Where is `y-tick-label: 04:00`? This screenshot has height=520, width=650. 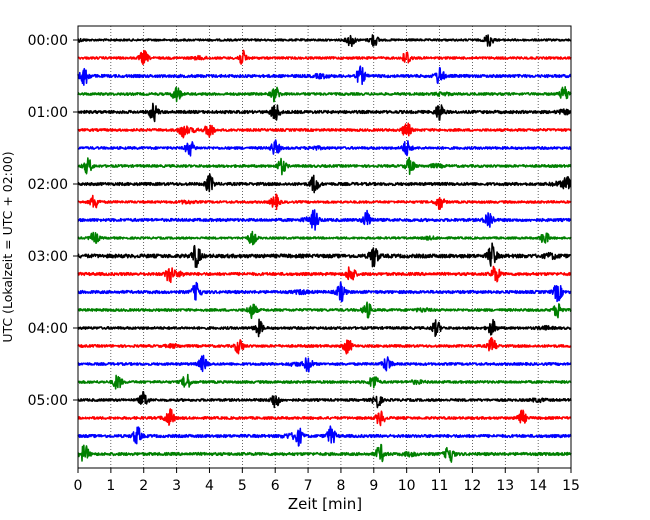
y-tick-label: 04:00 is located at coordinates (48, 329).